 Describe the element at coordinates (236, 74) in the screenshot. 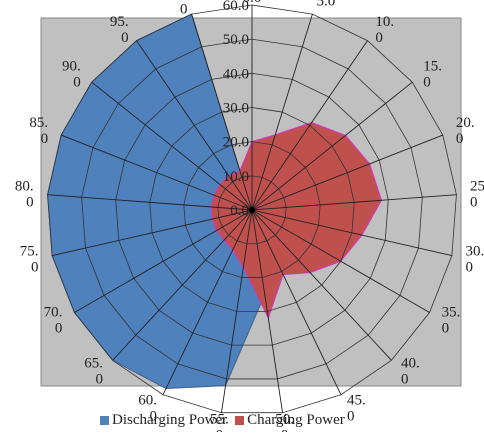

I see `radial-tick-label: 40.0` at that location.